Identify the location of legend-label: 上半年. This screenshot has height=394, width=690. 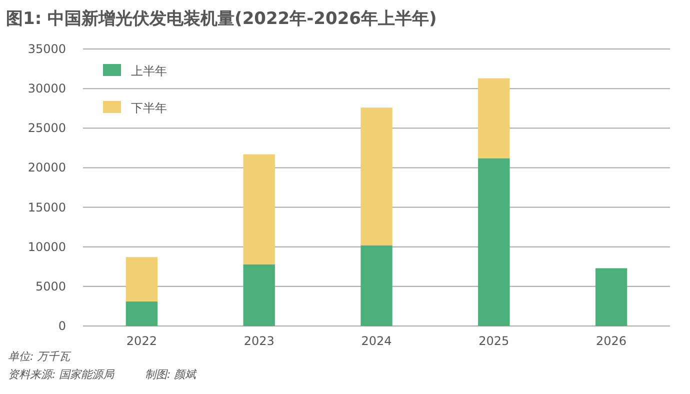
(149, 71).